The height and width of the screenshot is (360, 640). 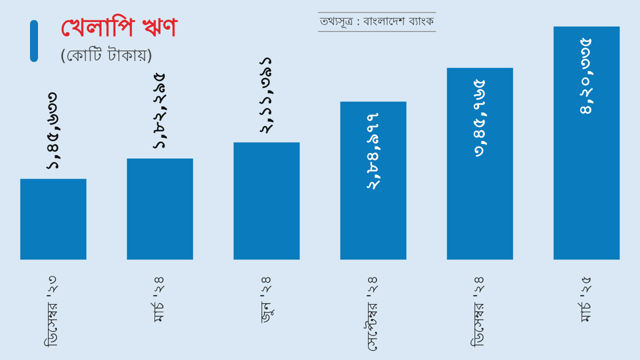 I want to click on x-tick-label: সেপ্টেম্বর '২৪, so click(x=372, y=314).